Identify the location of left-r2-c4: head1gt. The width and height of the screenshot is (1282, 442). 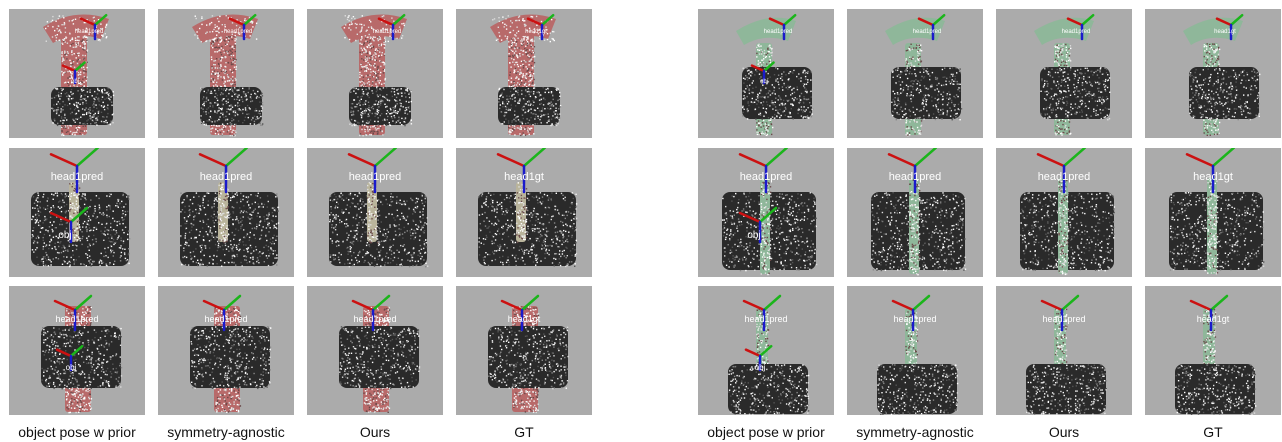
(524, 212).